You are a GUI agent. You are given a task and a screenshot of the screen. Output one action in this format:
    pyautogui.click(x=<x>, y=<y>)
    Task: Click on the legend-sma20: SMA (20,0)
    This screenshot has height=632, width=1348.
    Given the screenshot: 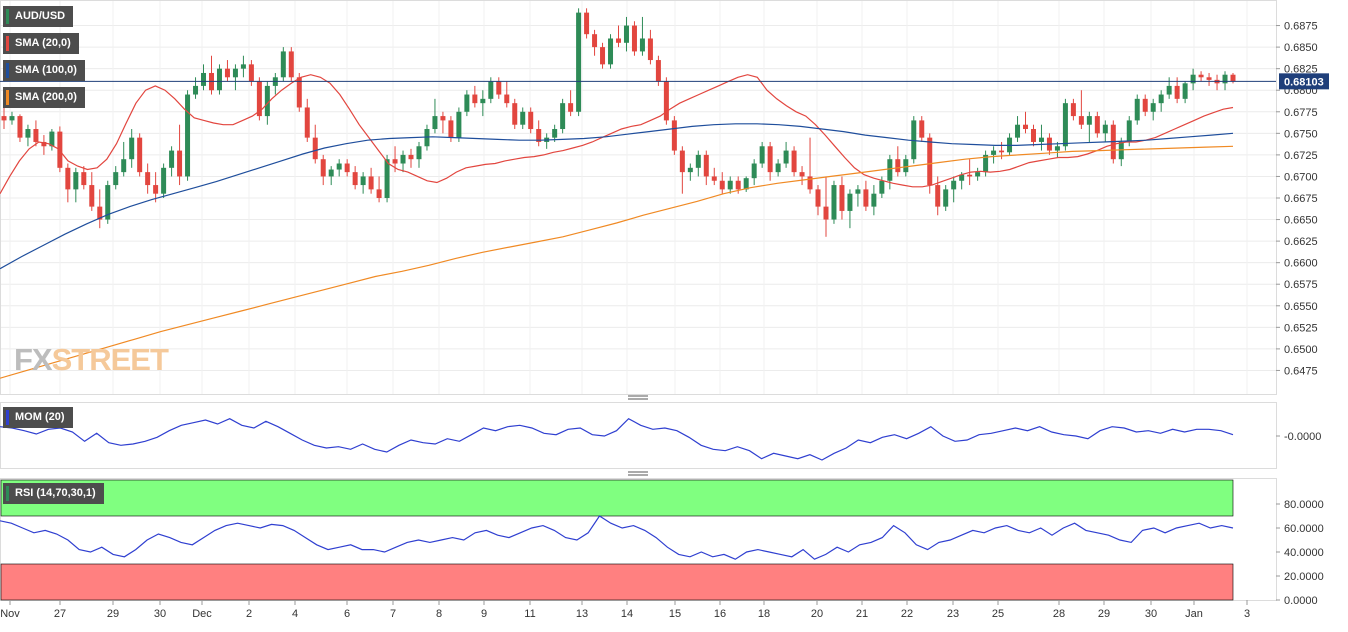 What is the action you would take?
    pyautogui.click(x=41, y=43)
    